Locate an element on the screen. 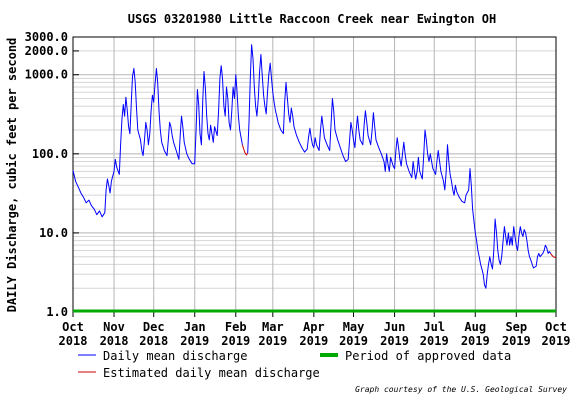 The image size is (576, 400). x-tick-month: Apr is located at coordinates (314, 327).